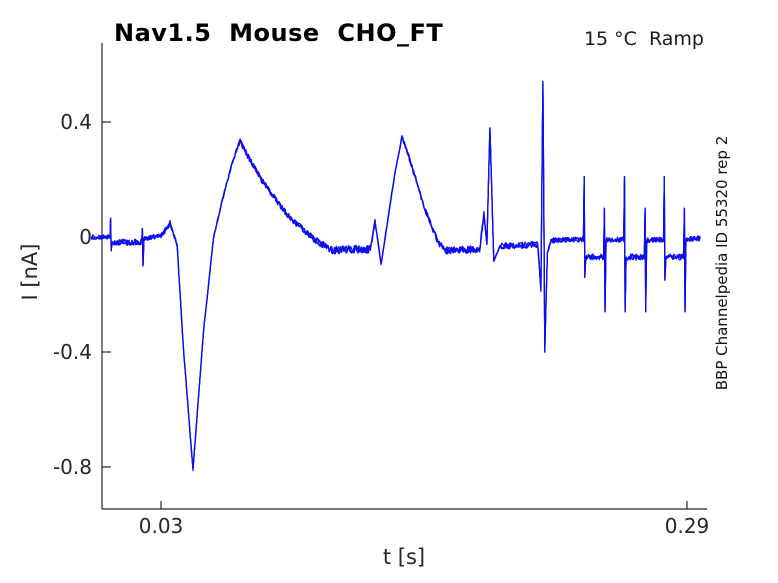 This screenshot has height=583, width=778. Describe the element at coordinates (85, 237) in the screenshot. I see `y-tick-label-1: 0` at that location.